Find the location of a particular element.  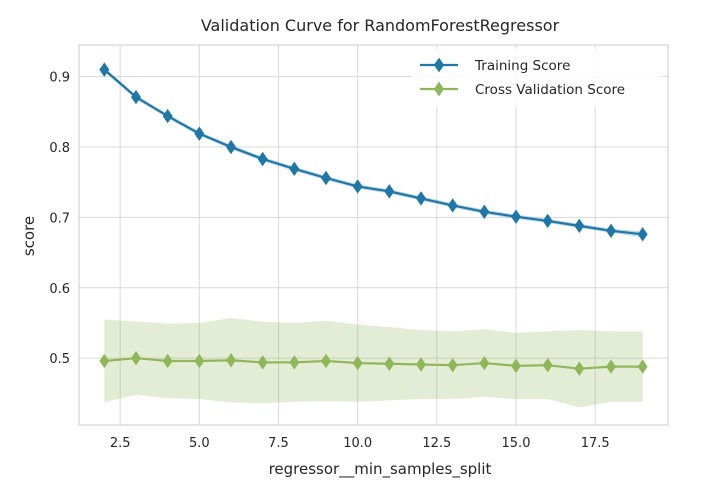

y-tick-label: 0.8 is located at coordinates (59, 148).